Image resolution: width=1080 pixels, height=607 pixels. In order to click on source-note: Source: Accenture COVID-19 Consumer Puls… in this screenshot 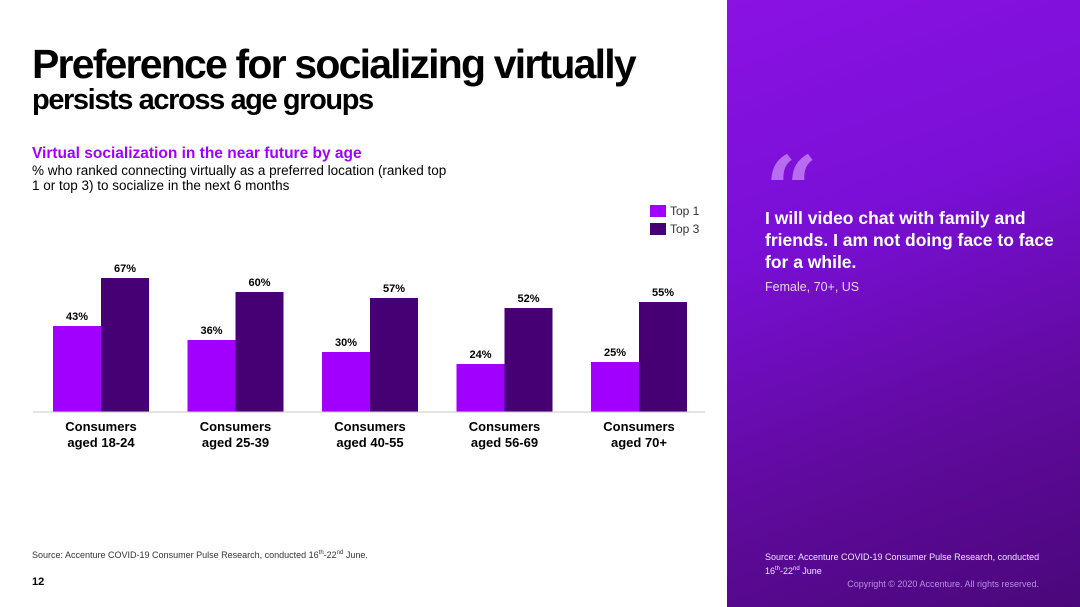, I will do `click(200, 555)`.